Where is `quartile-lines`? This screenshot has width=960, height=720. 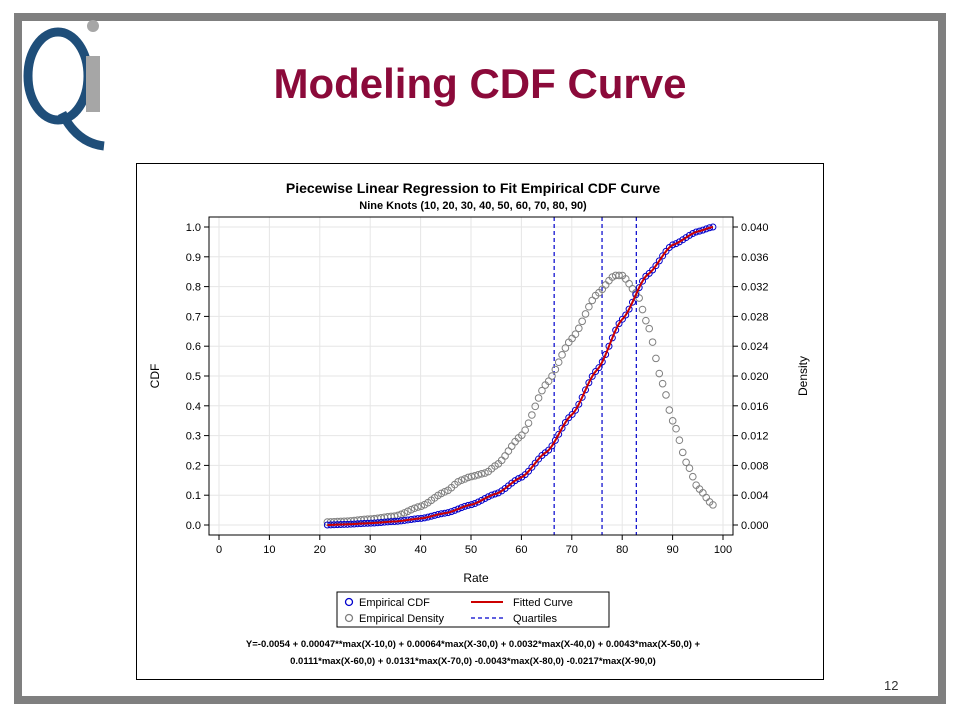 quartile-lines is located at coordinates (595, 376).